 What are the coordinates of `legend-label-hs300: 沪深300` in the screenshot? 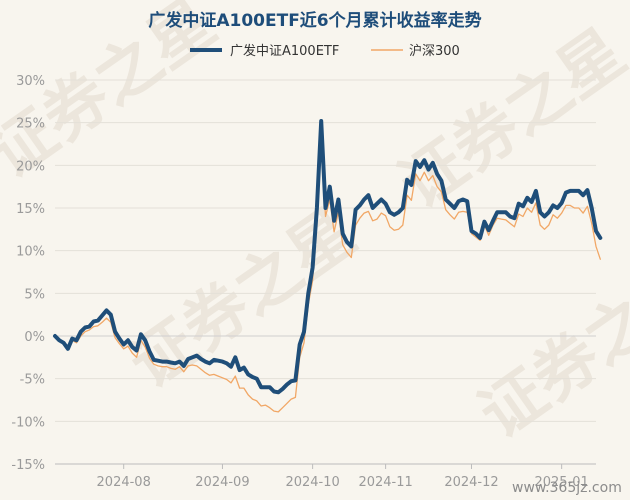 It's located at (434, 51).